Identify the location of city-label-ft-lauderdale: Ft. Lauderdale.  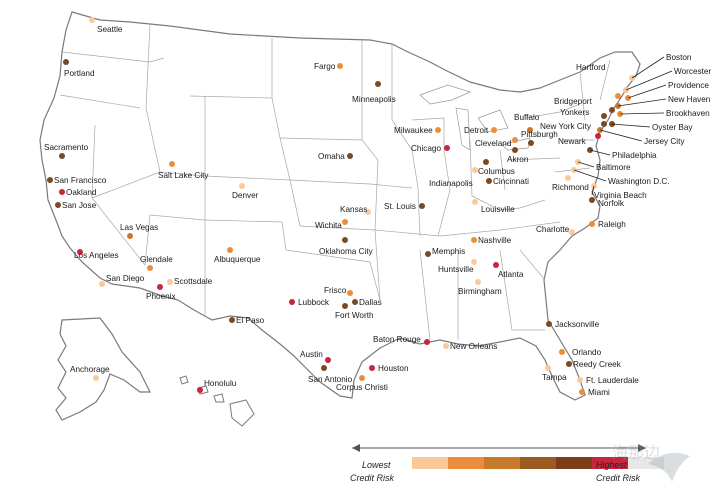
(612, 380).